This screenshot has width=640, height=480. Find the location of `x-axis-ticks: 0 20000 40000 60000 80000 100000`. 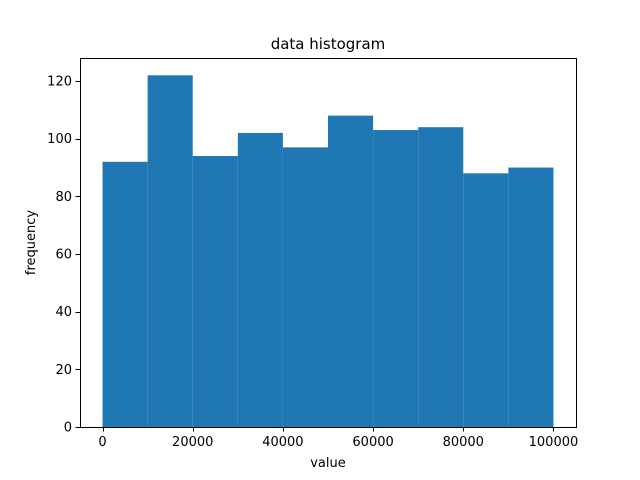

x-axis-ticks: 0 20000 40000 60000 80000 100000 is located at coordinates (338, 438).